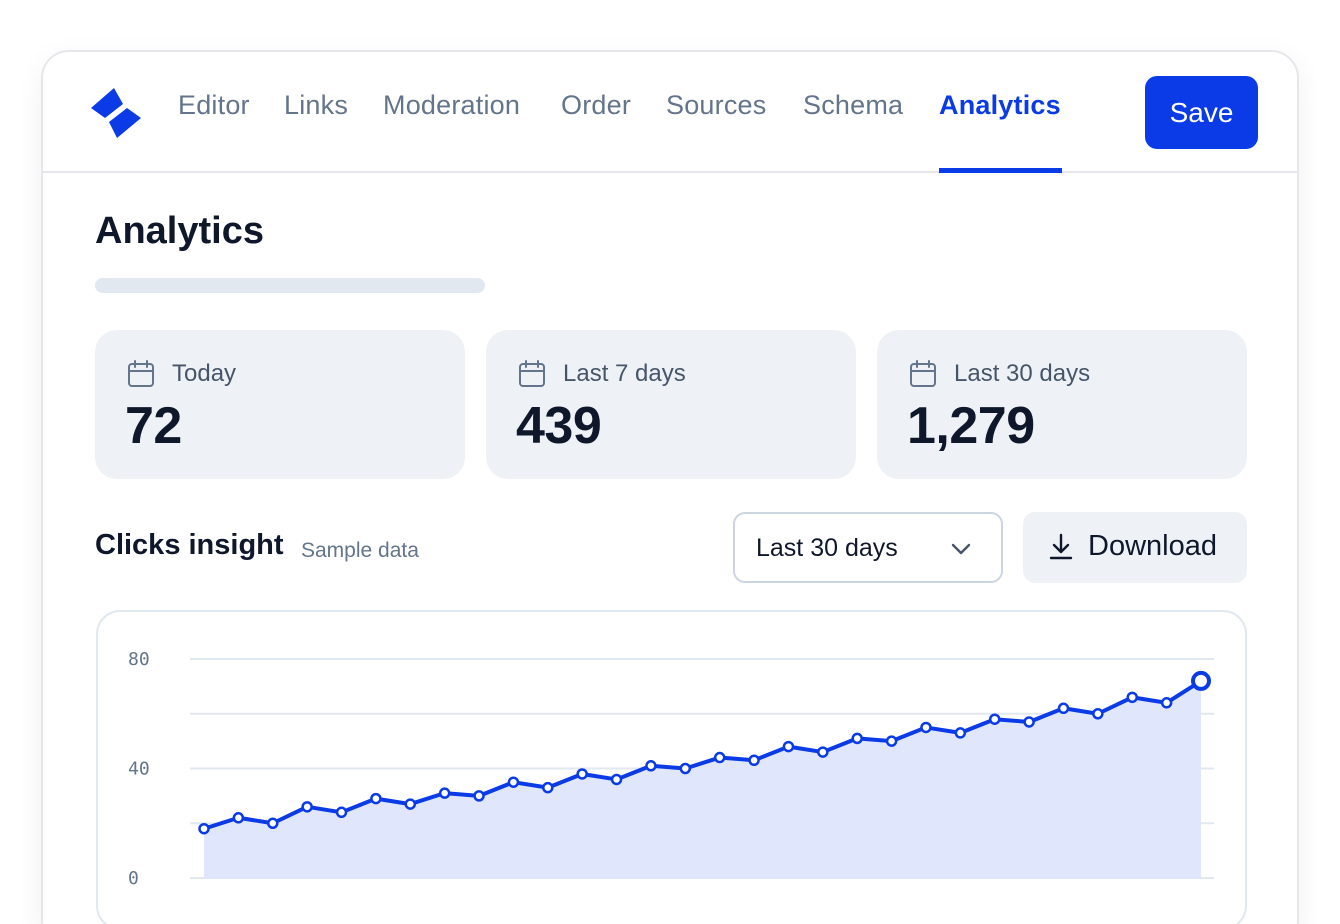 The width and height of the screenshot is (1340, 924). I want to click on nav-tab-links: Links, so click(316, 105).